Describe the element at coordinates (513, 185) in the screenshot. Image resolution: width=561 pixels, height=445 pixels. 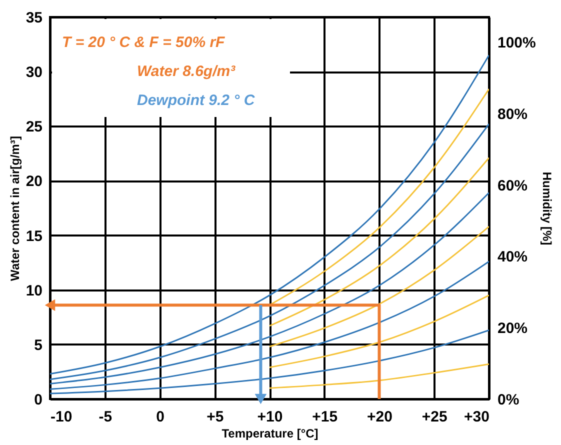
I see `y2-tick-label: 60%` at that location.